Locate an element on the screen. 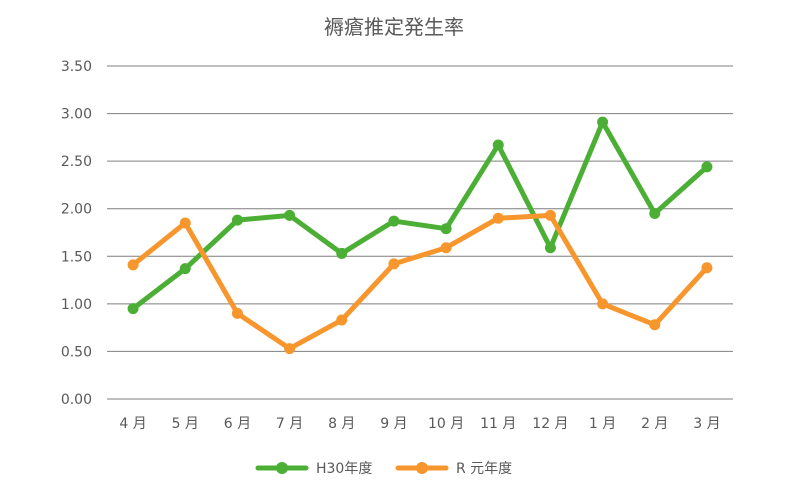 The height and width of the screenshot is (493, 789). x-tick-label: 5 月 is located at coordinates (185, 424).